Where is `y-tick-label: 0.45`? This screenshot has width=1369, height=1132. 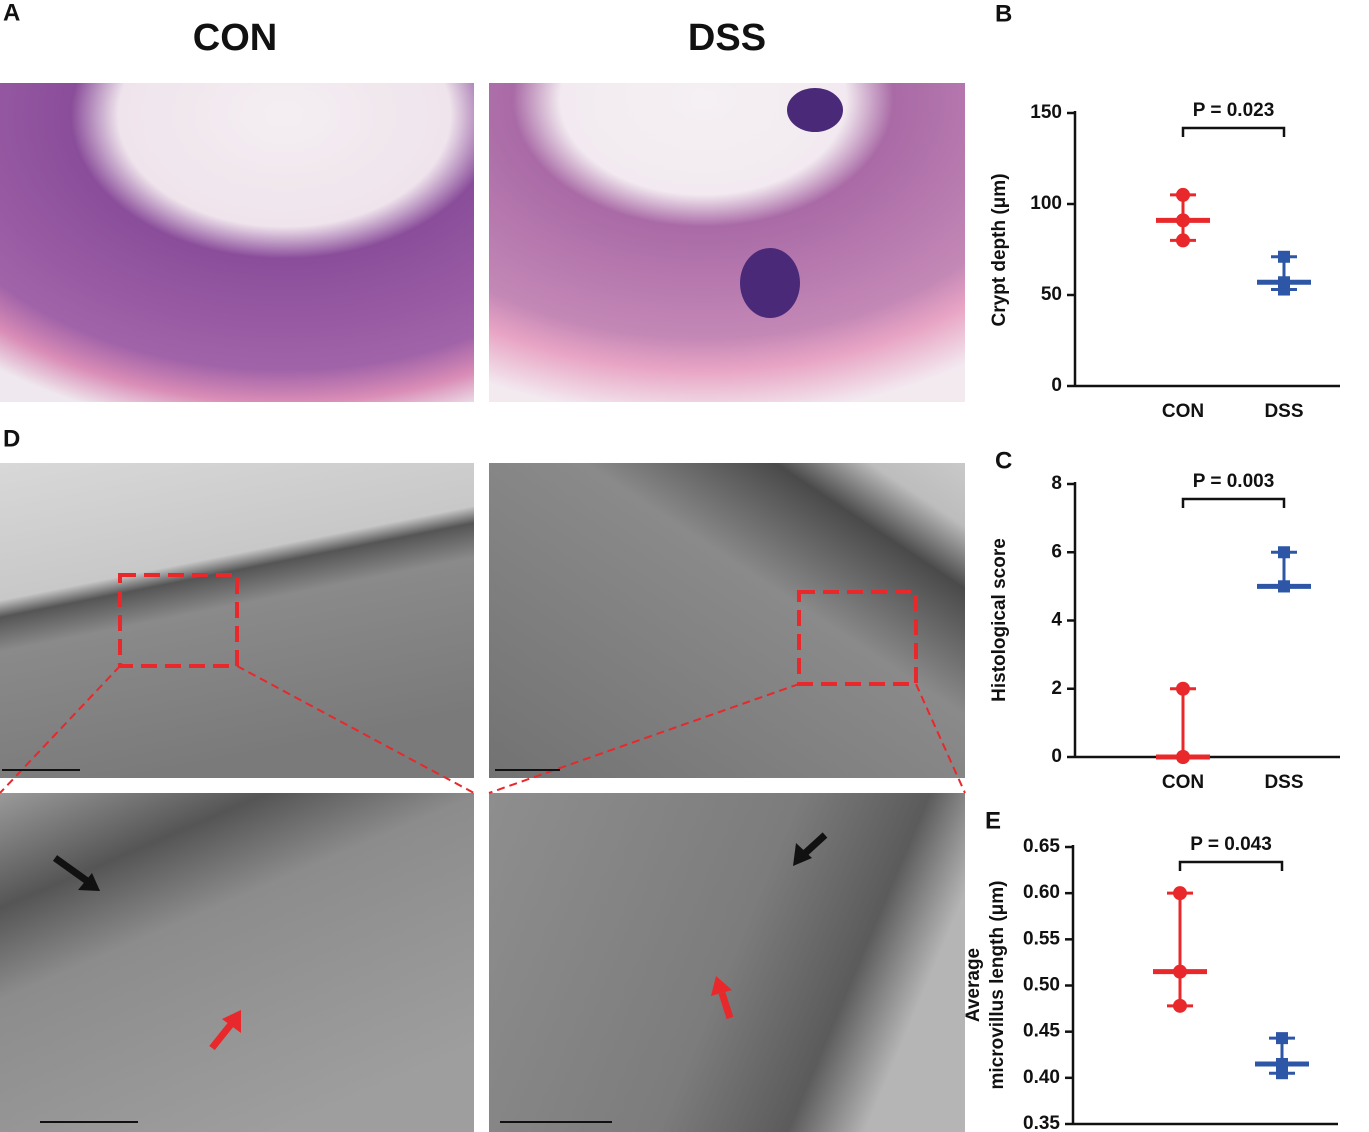
y-tick-label: 0.45 is located at coordinates (1041, 1031).